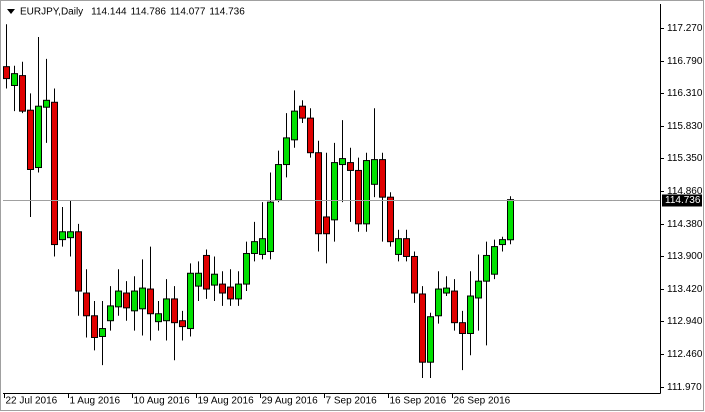 Image resolution: width=705 pixels, height=412 pixels. I want to click on current-price-box, so click(682, 200).